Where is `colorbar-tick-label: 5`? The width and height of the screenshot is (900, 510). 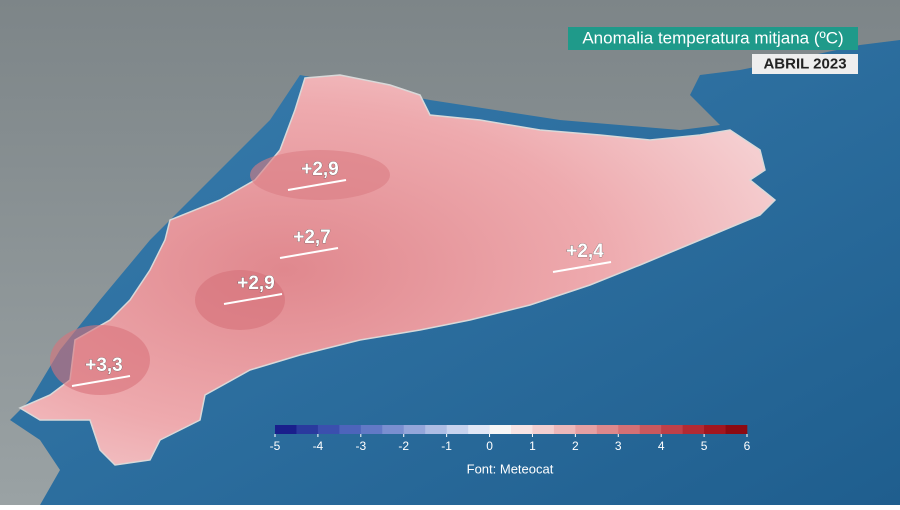 colorbar-tick-label: 5 is located at coordinates (704, 446).